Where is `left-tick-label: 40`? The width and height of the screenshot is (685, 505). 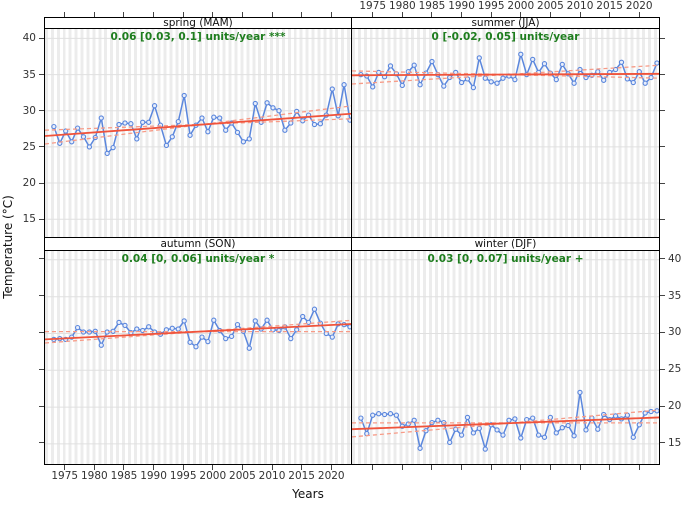 left-tick-label: 40 is located at coordinates (29, 38).